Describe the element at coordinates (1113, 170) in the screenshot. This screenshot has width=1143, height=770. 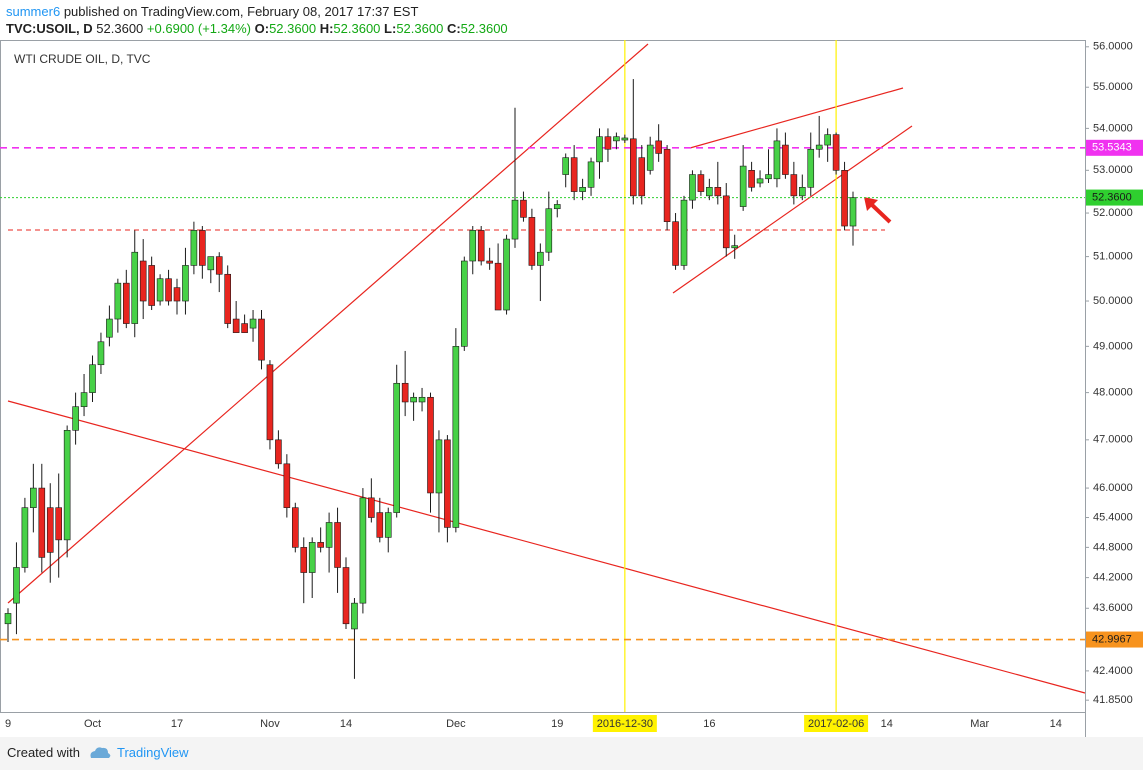
I see `y-tick-label: 53.0000` at that location.